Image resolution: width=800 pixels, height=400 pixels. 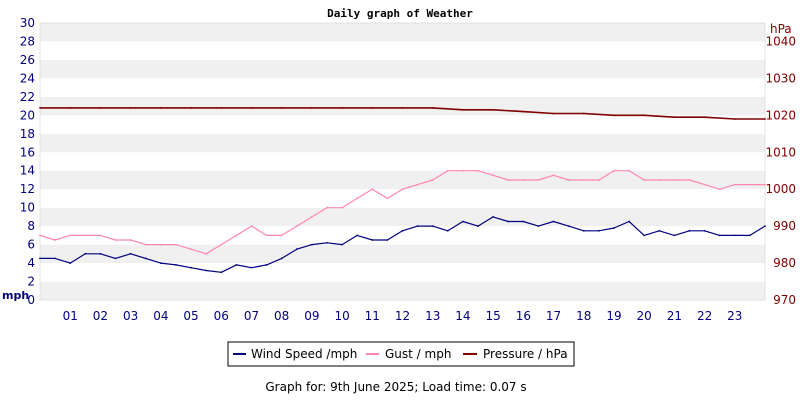 What do you see at coordinates (523, 316) in the screenshot?
I see `x-tick-label: 16` at bounding box center [523, 316].